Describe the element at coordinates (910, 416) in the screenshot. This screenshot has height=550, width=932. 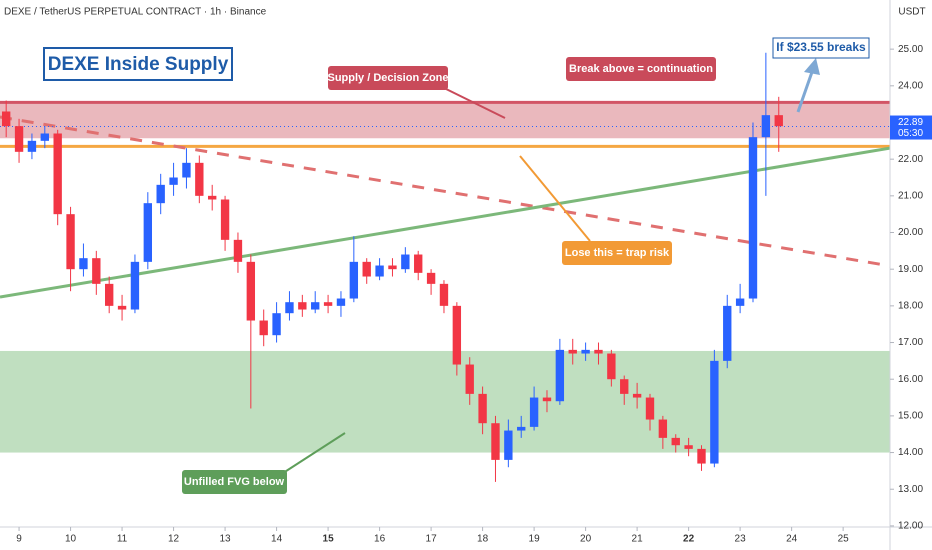
I see `y-tick-label: 15.00` at that location.